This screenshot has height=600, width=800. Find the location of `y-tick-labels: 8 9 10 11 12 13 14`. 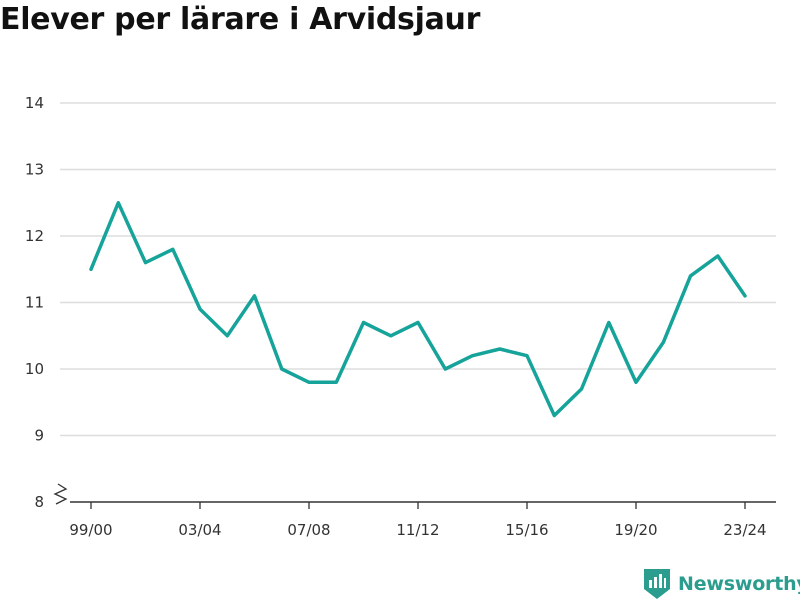

y-tick-labels: 8 9 10 11 12 13 14 is located at coordinates (34, 302).